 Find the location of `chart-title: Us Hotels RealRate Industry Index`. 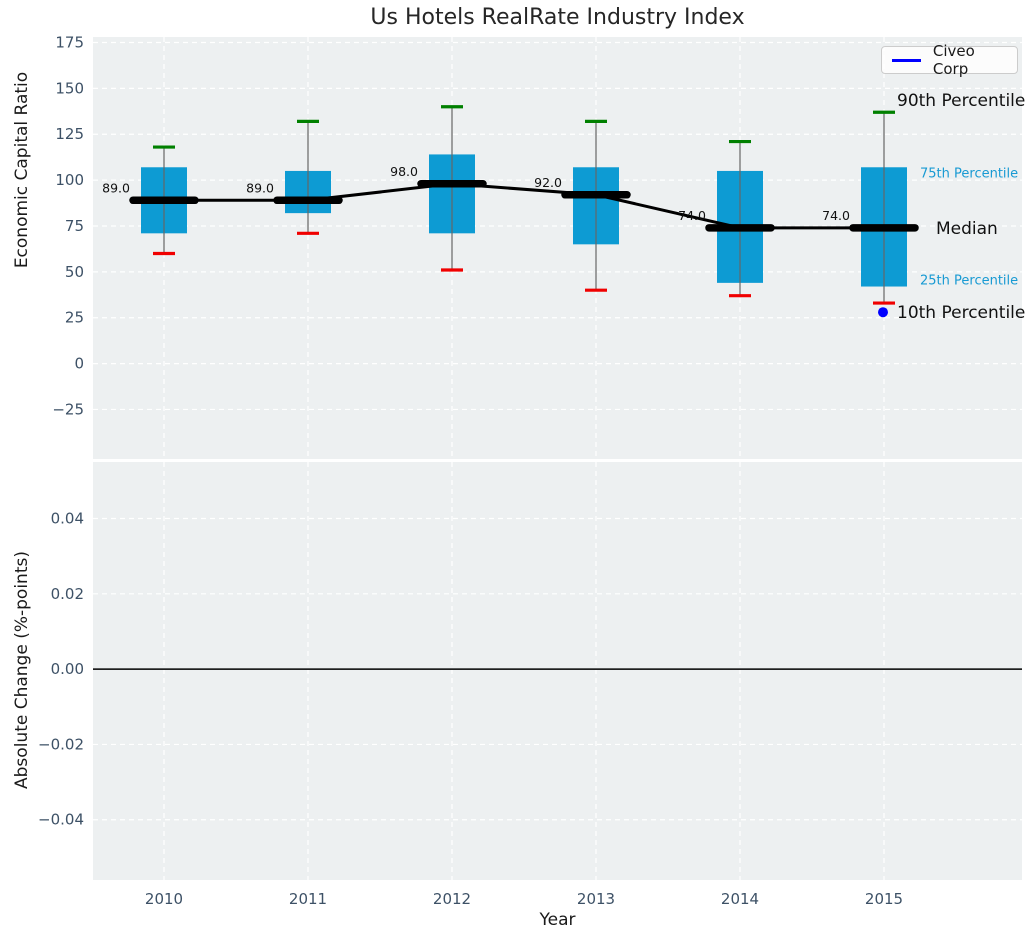

chart-title: Us Hotels RealRate Industry Index is located at coordinates (557, 17).